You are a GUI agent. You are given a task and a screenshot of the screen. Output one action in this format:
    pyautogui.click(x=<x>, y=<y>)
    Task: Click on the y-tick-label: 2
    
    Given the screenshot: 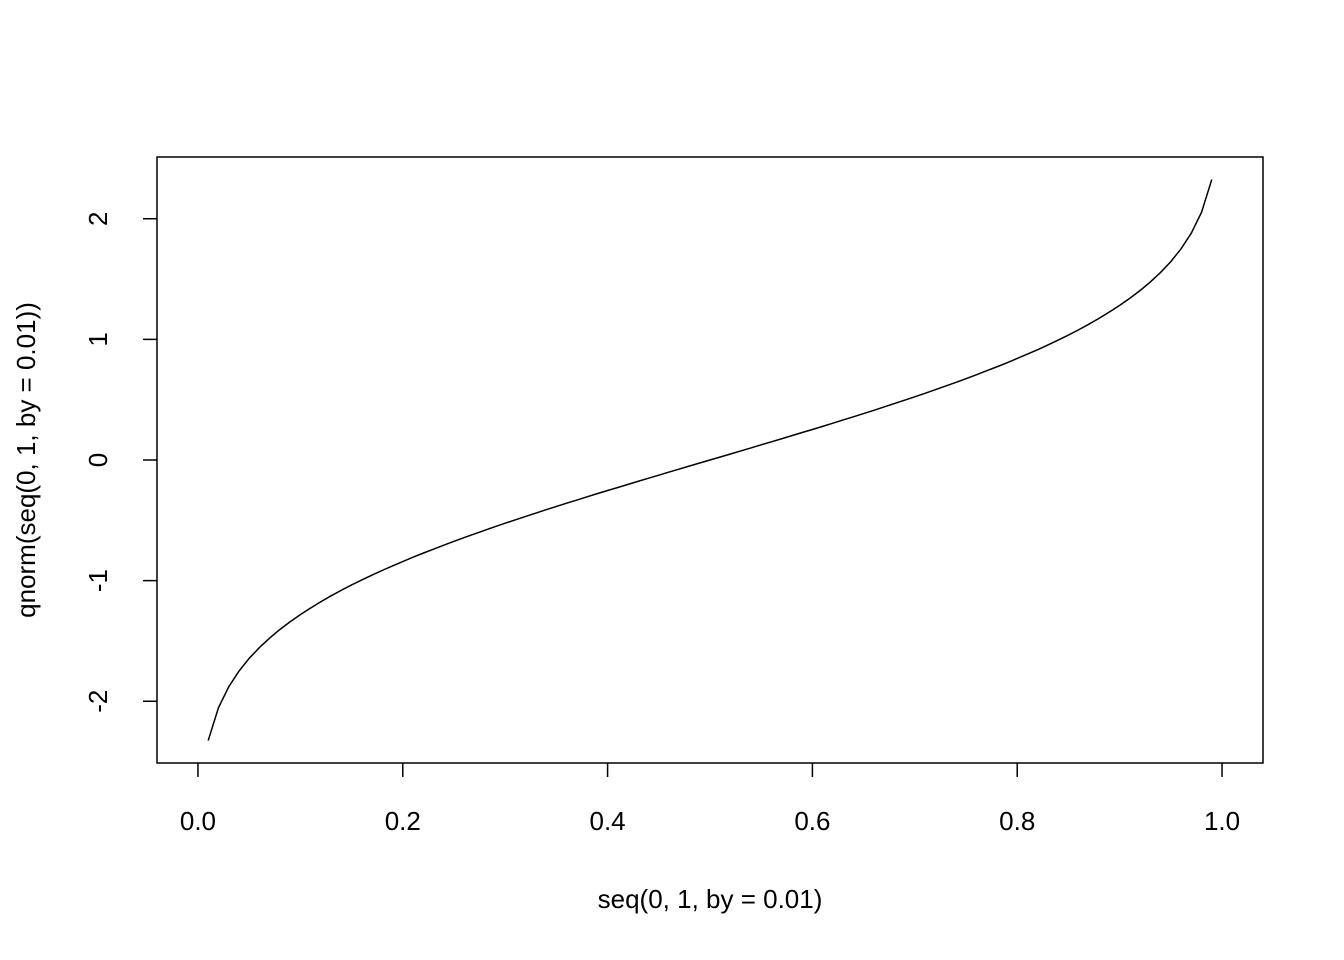 What is the action you would take?
    pyautogui.click(x=98, y=219)
    